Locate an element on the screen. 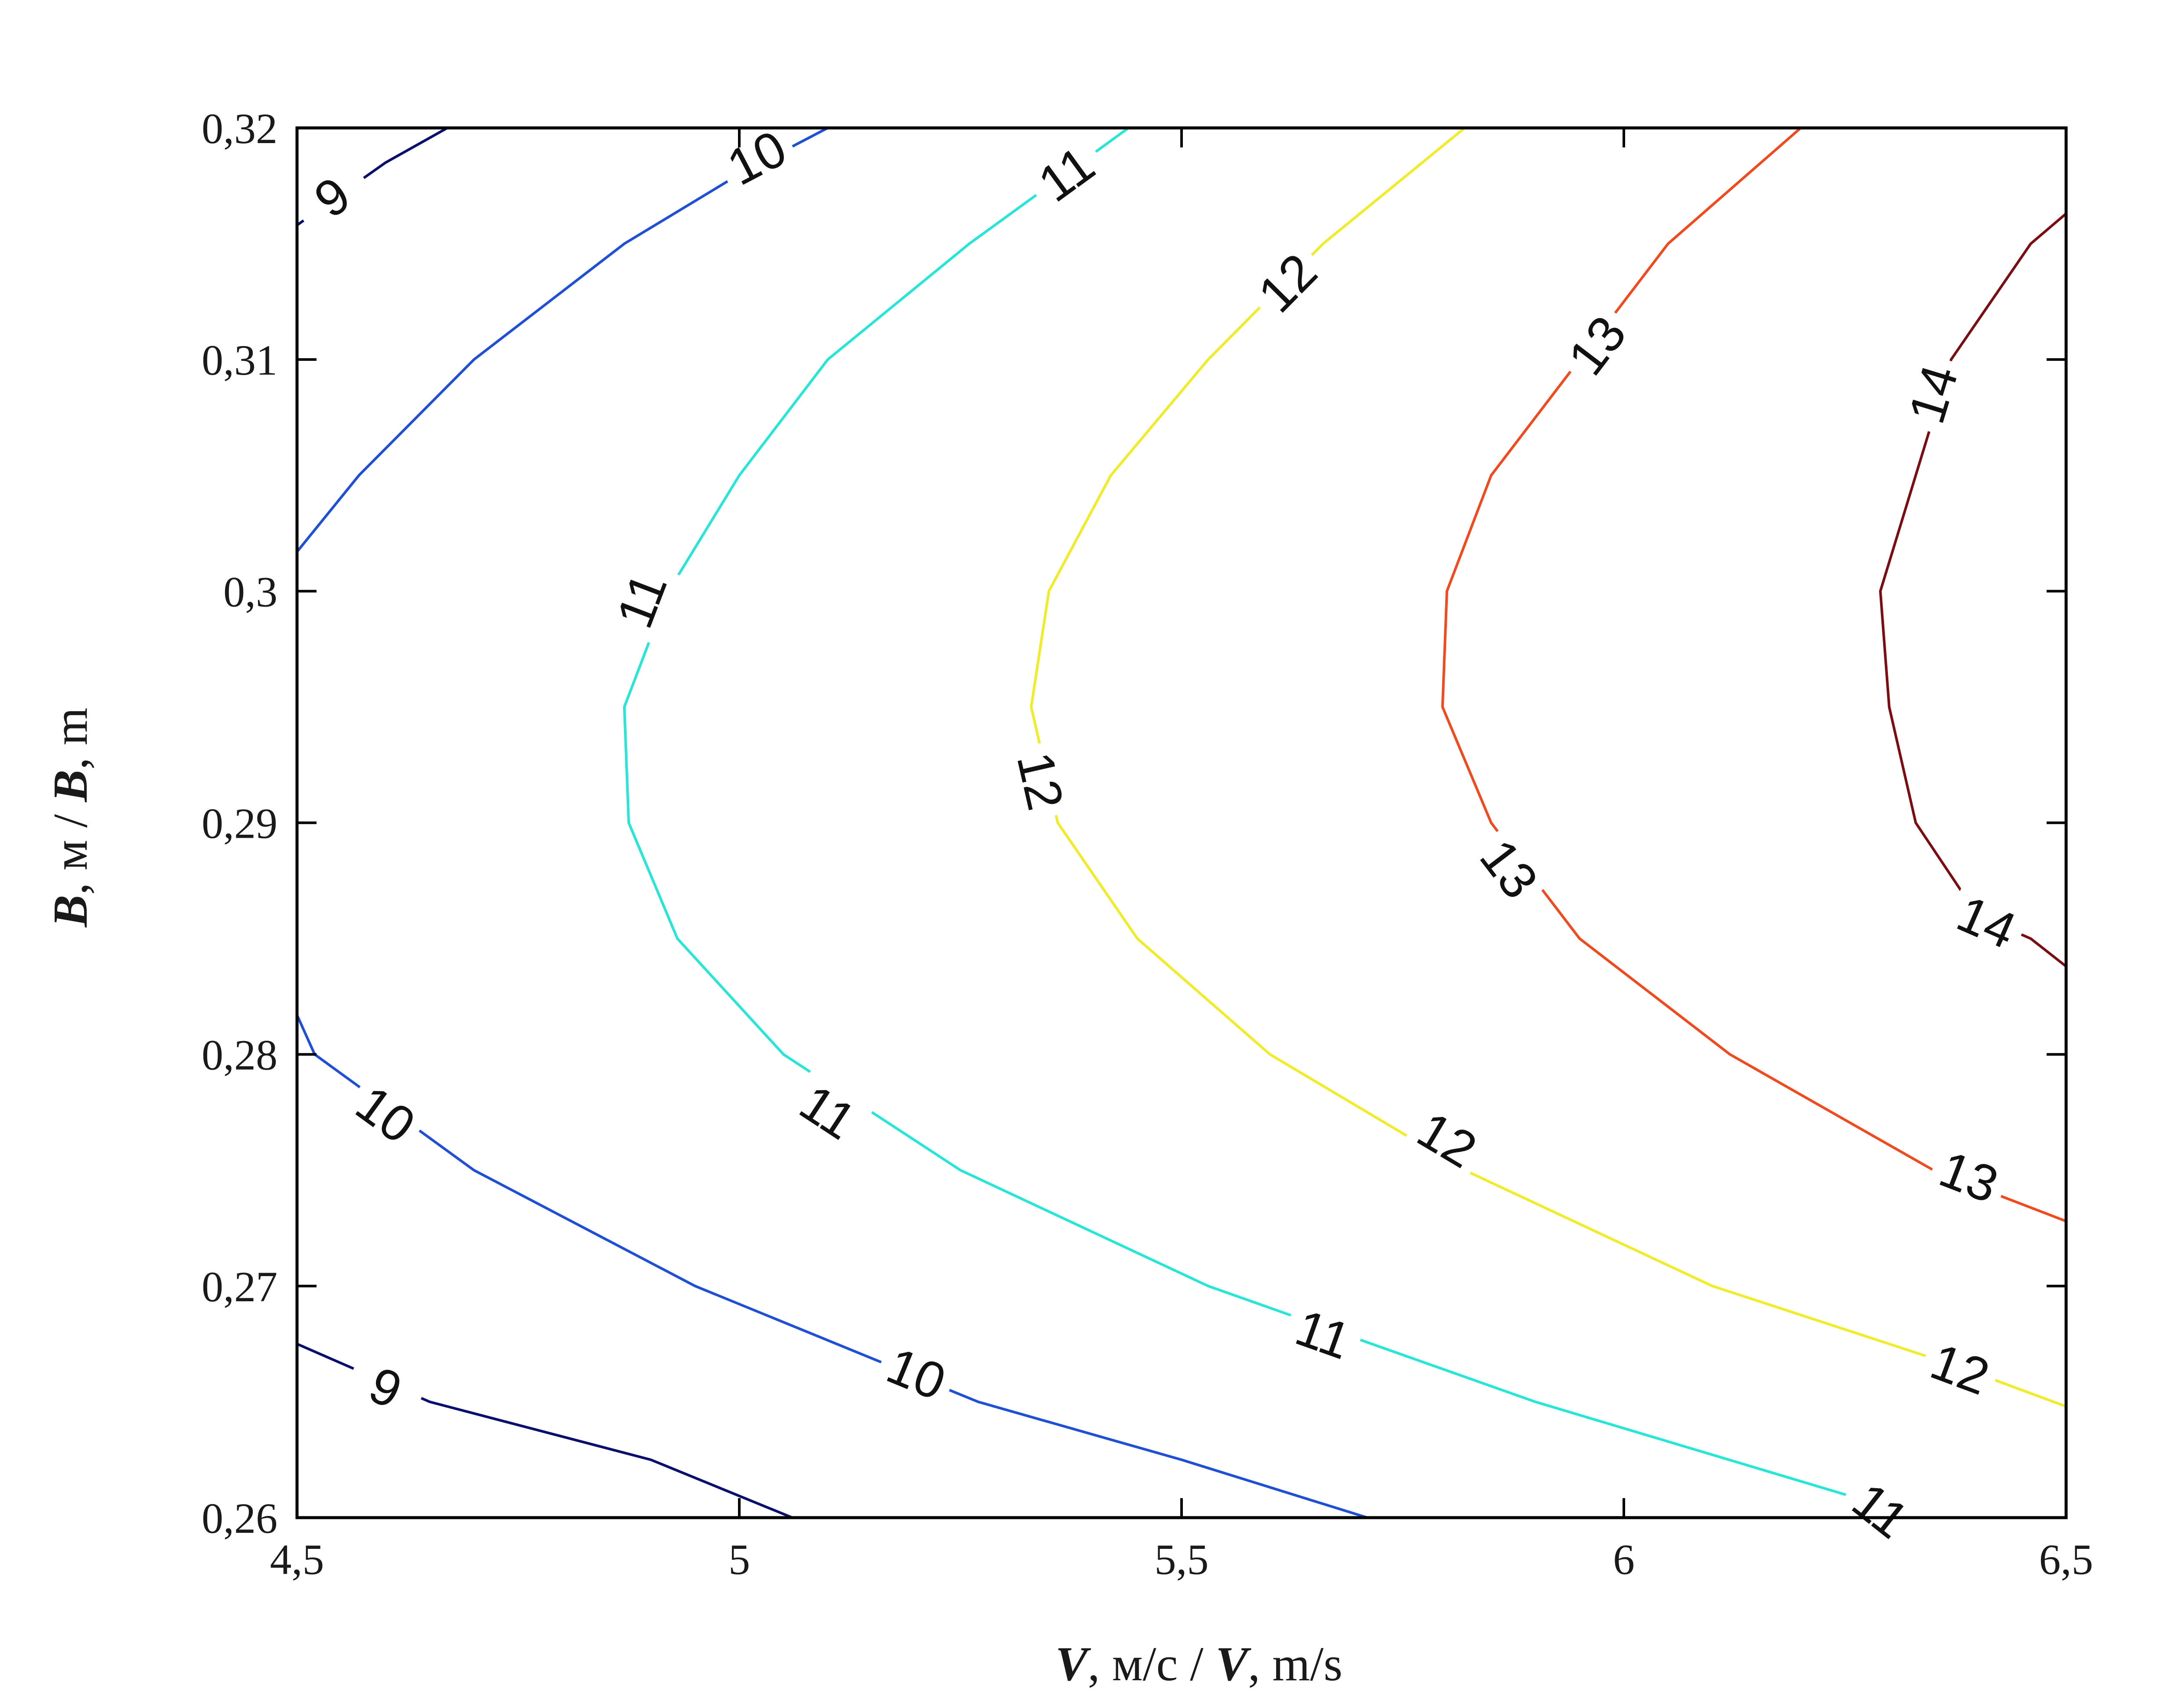 The height and width of the screenshot is (1708, 2168). x-tick-label: 5,5 is located at coordinates (1182, 1559).